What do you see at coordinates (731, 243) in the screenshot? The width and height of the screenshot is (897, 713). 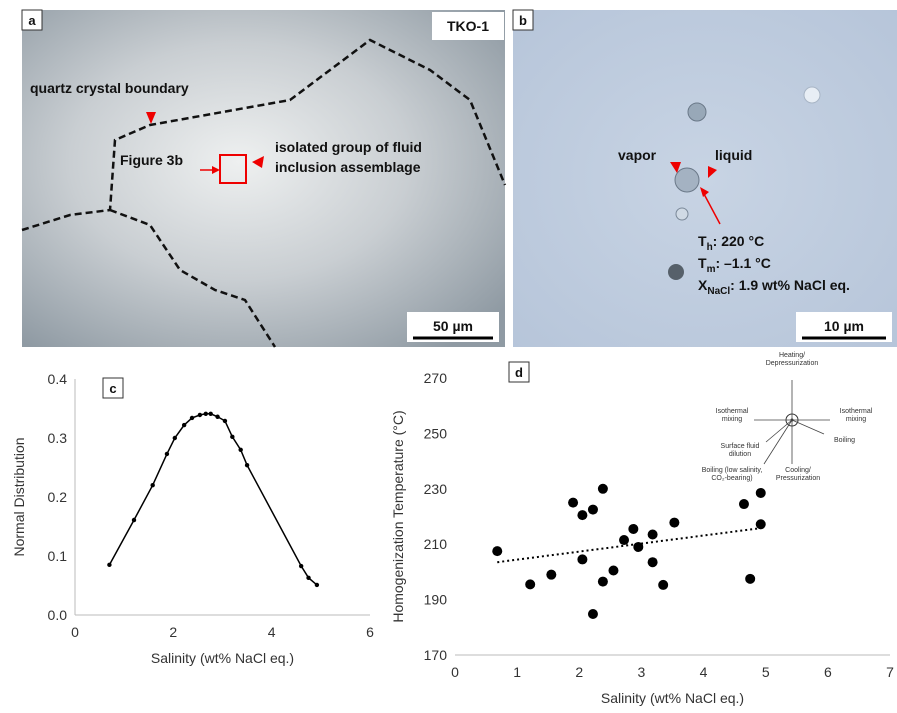 I see `measurement: Th: 220 °C` at bounding box center [731, 243].